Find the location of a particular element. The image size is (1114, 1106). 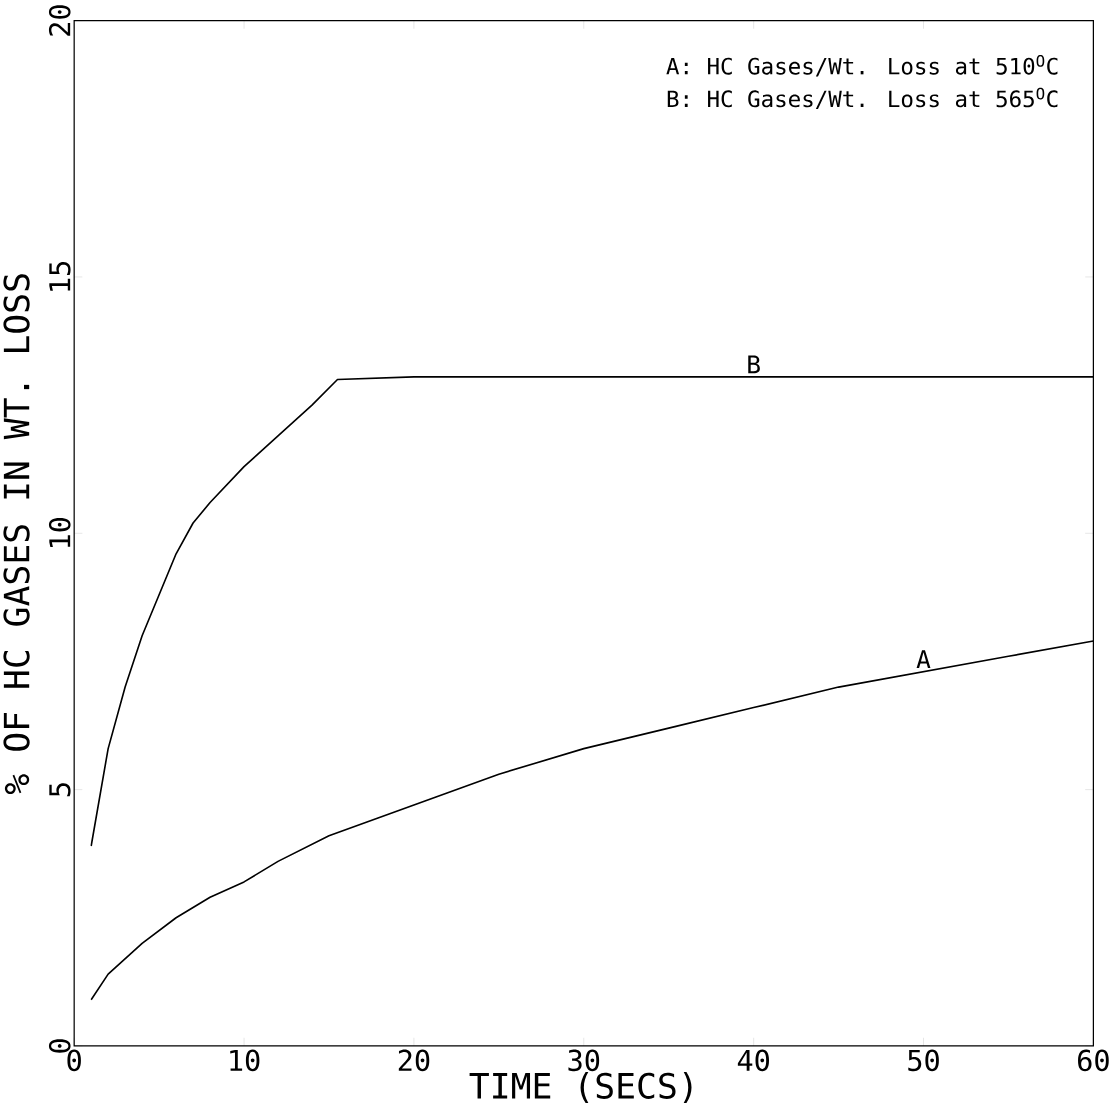

y-axis-title: % OF HC GASES IN WT. LOSS is located at coordinates (16, 534).